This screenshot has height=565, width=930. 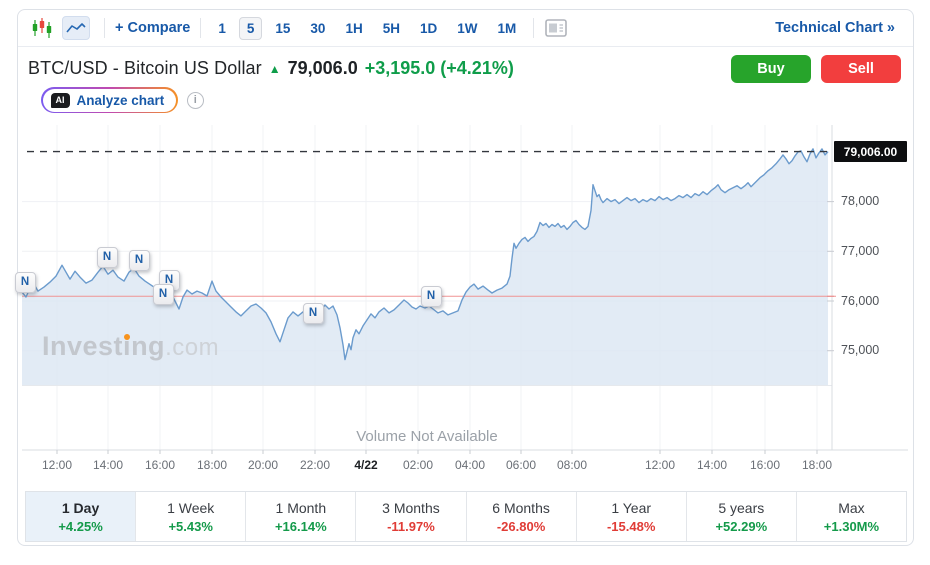 I want to click on range-label: 1 Year, so click(x=631, y=507).